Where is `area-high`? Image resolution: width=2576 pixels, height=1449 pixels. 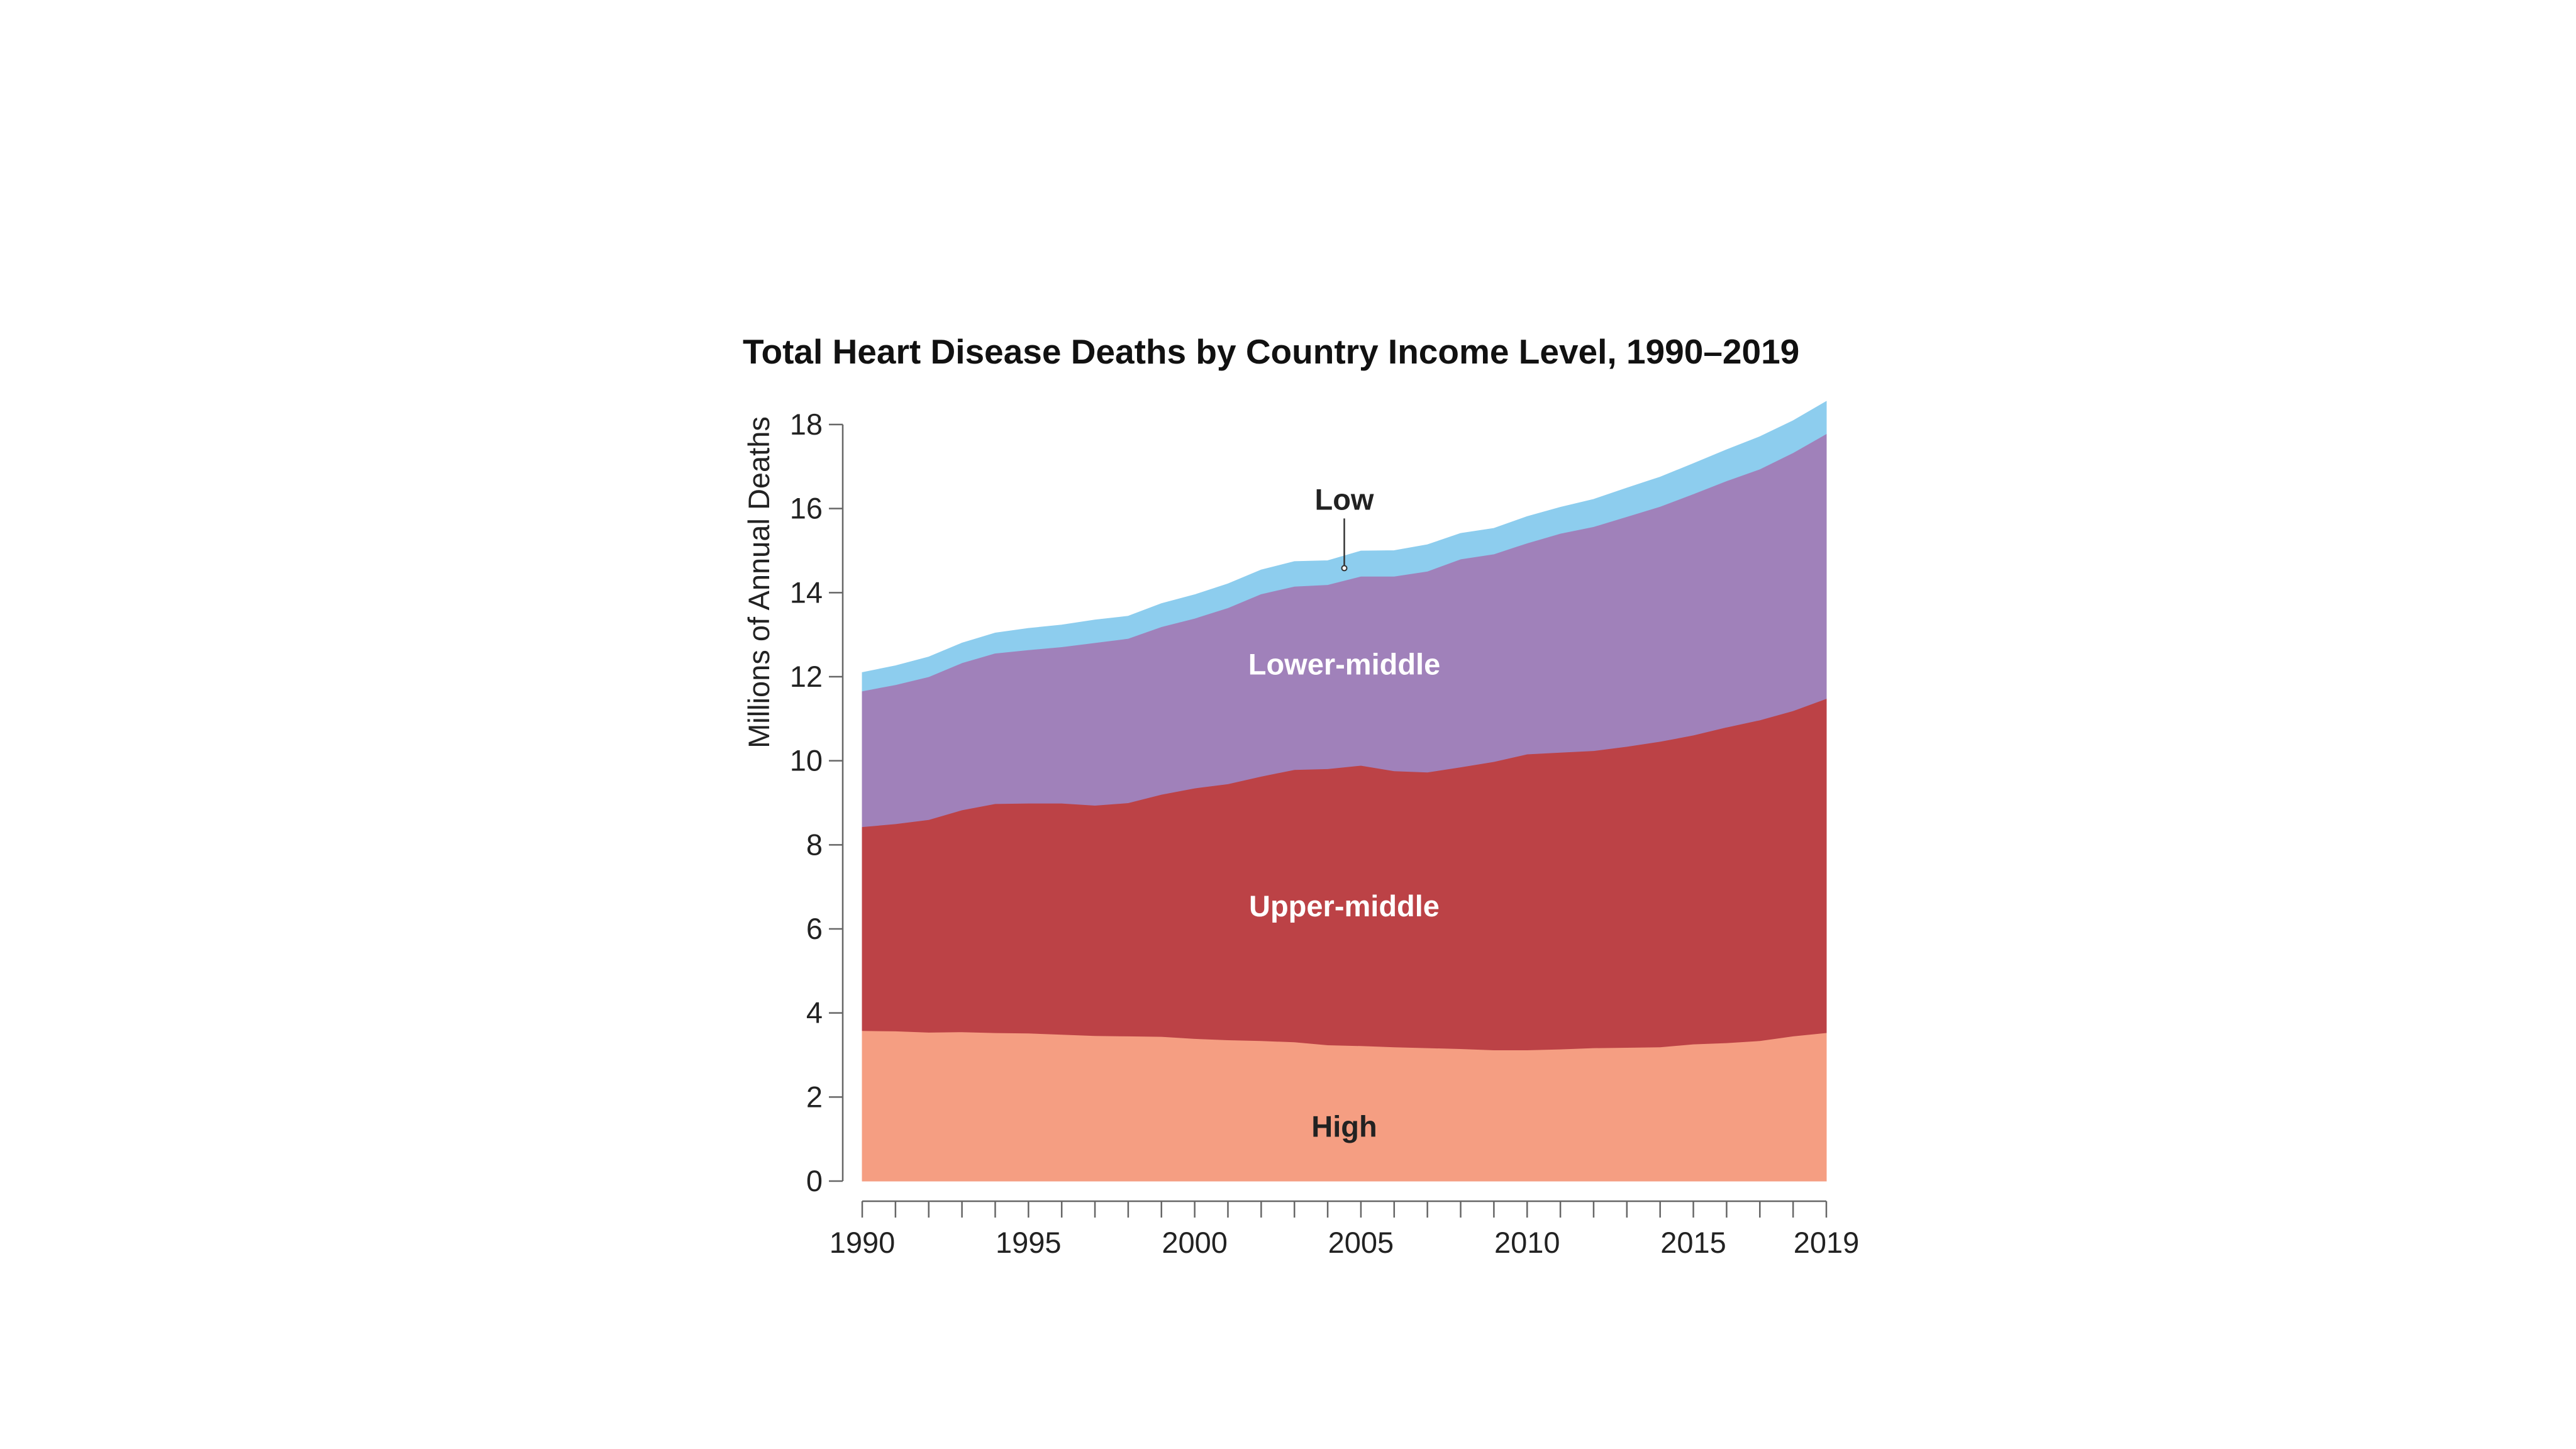 area-high is located at coordinates (1344, 1106).